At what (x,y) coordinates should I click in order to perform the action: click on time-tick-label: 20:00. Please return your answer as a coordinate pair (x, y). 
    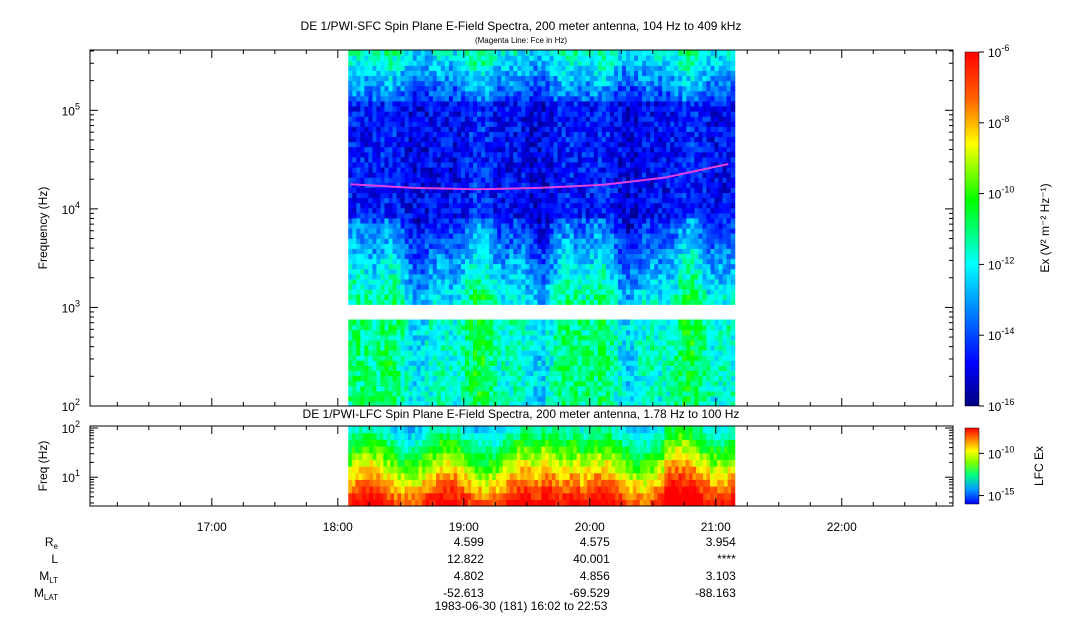
    Looking at the image, I should click on (590, 527).